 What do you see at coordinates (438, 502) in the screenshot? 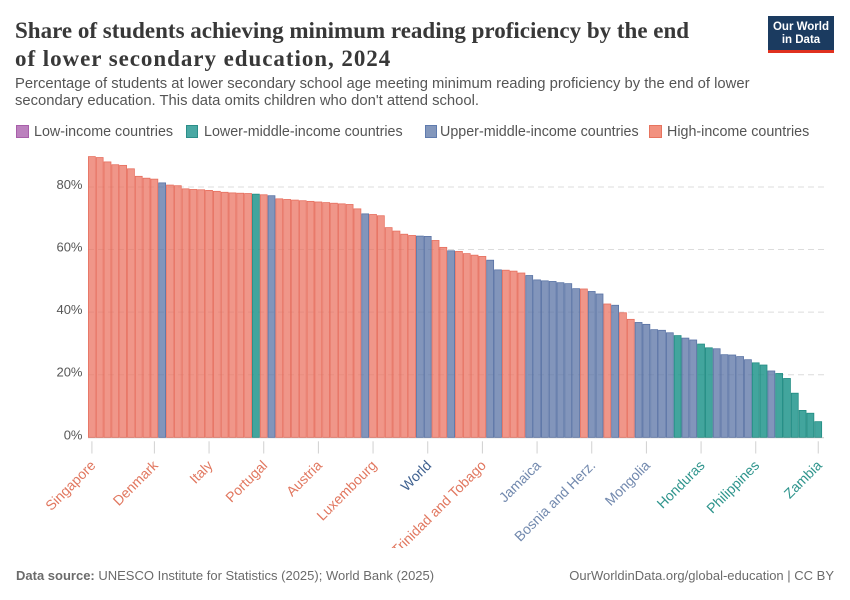
I see `svg-text: Trinidad and Tobago` at bounding box center [438, 502].